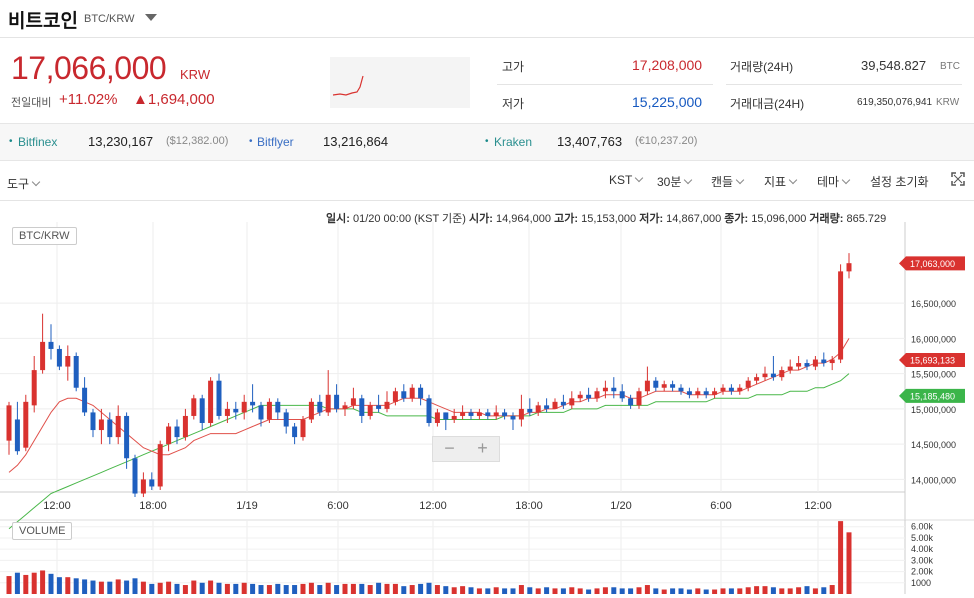  Describe the element at coordinates (356, 141) in the screenshot. I see `exchange-value-bitflyer: 13,216,864` at that location.